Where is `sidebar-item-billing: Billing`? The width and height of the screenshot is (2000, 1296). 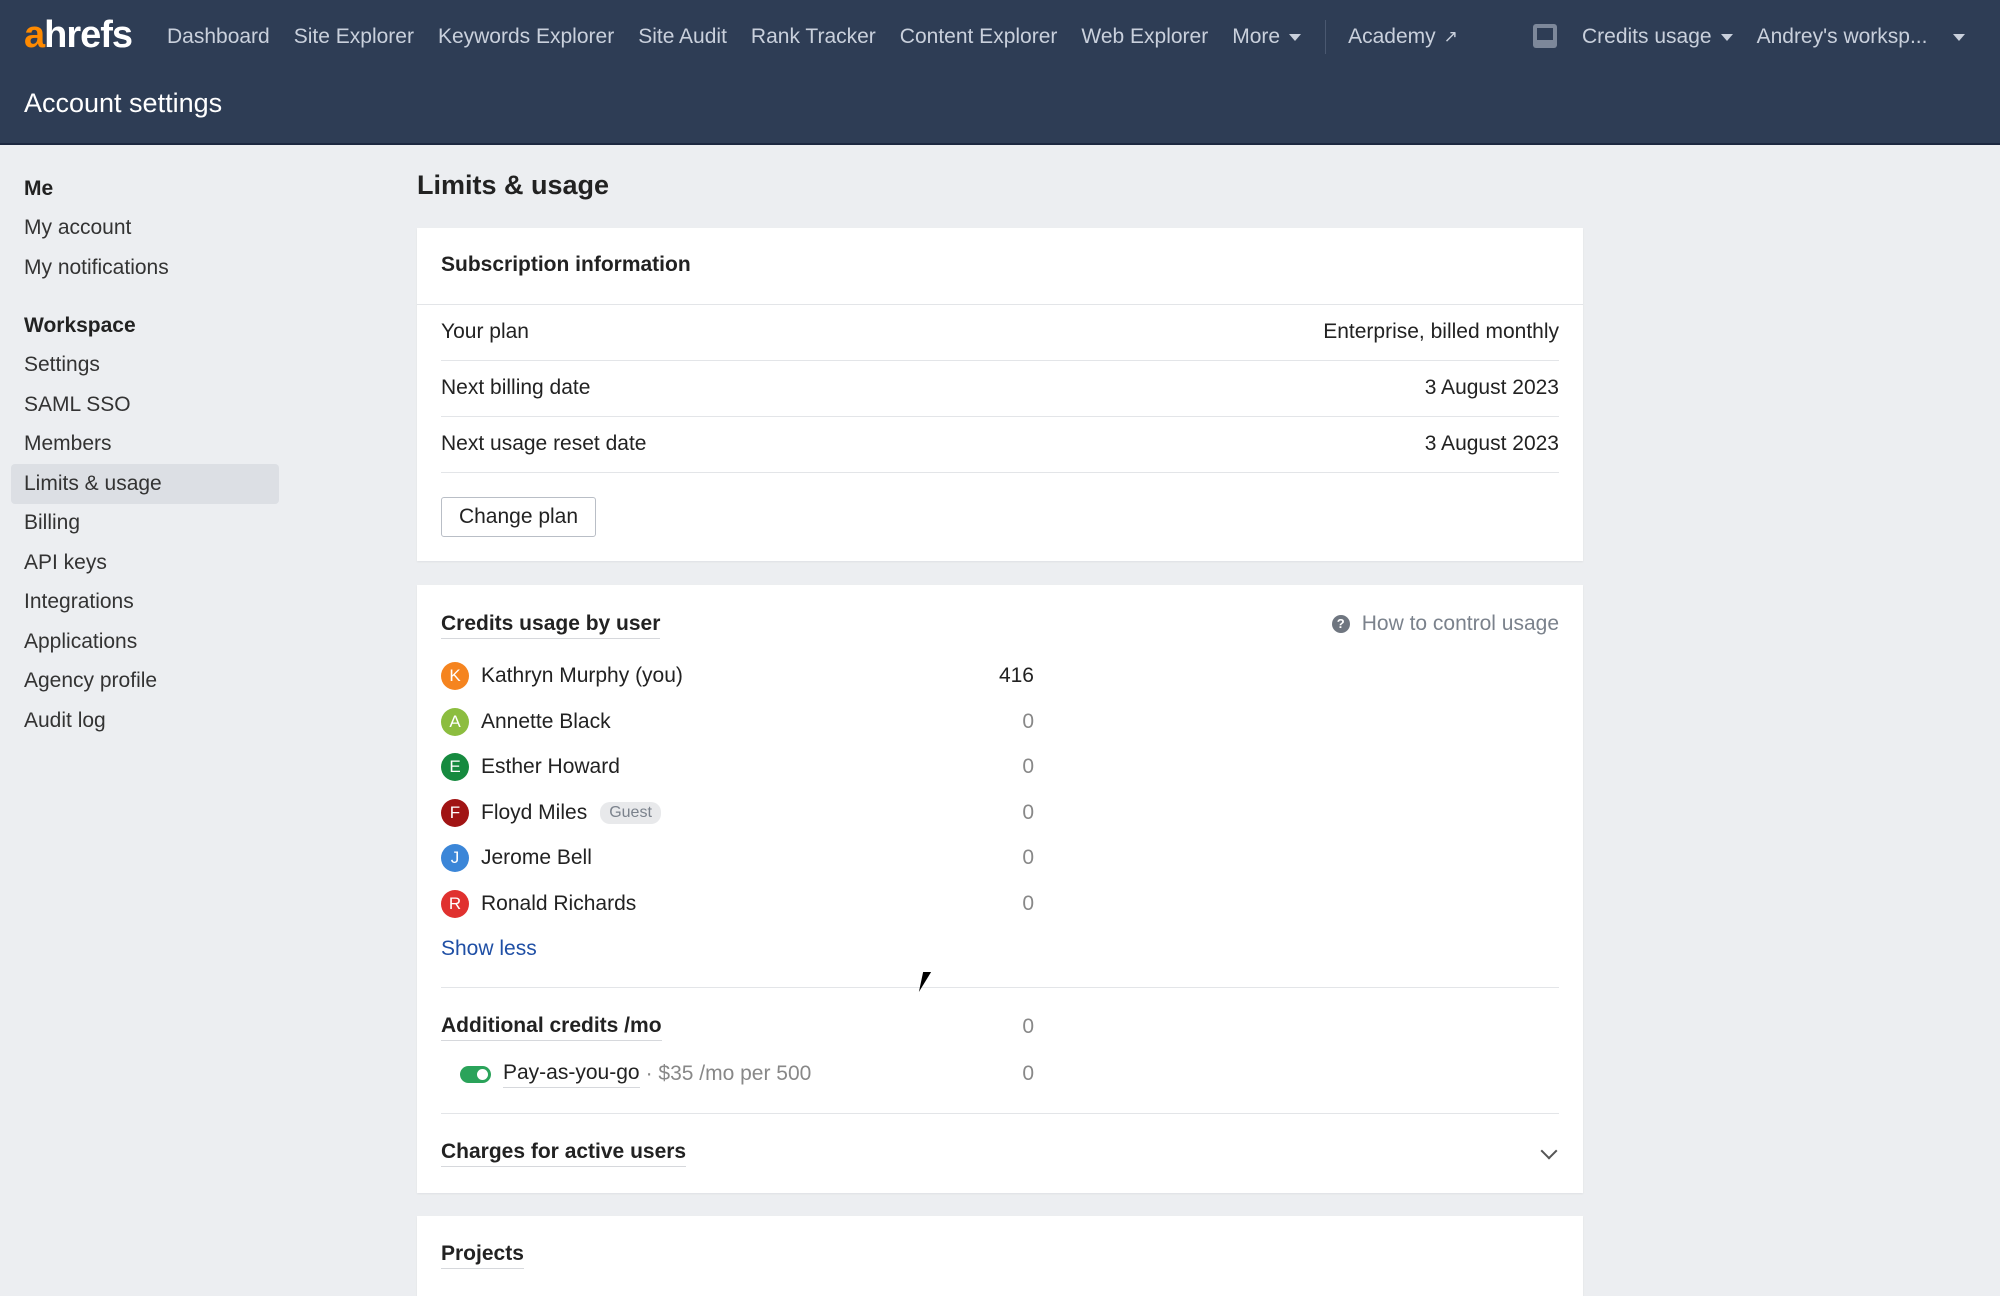
sidebar-item-billing: Billing is located at coordinates (52, 522).